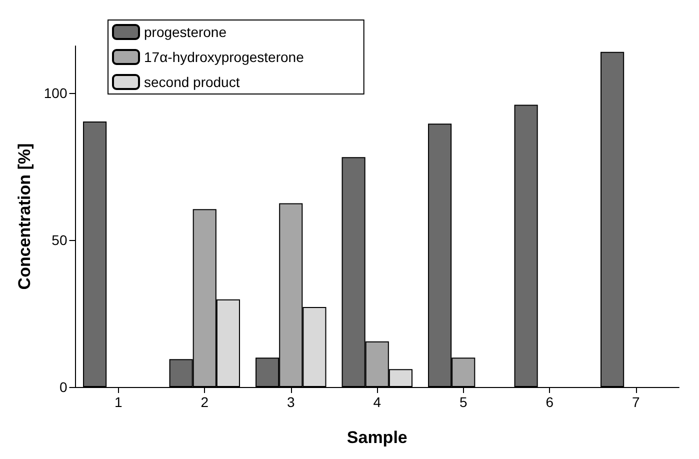 The width and height of the screenshot is (699, 459). What do you see at coordinates (463, 402) in the screenshot?
I see `x-tick-label: 5` at bounding box center [463, 402].